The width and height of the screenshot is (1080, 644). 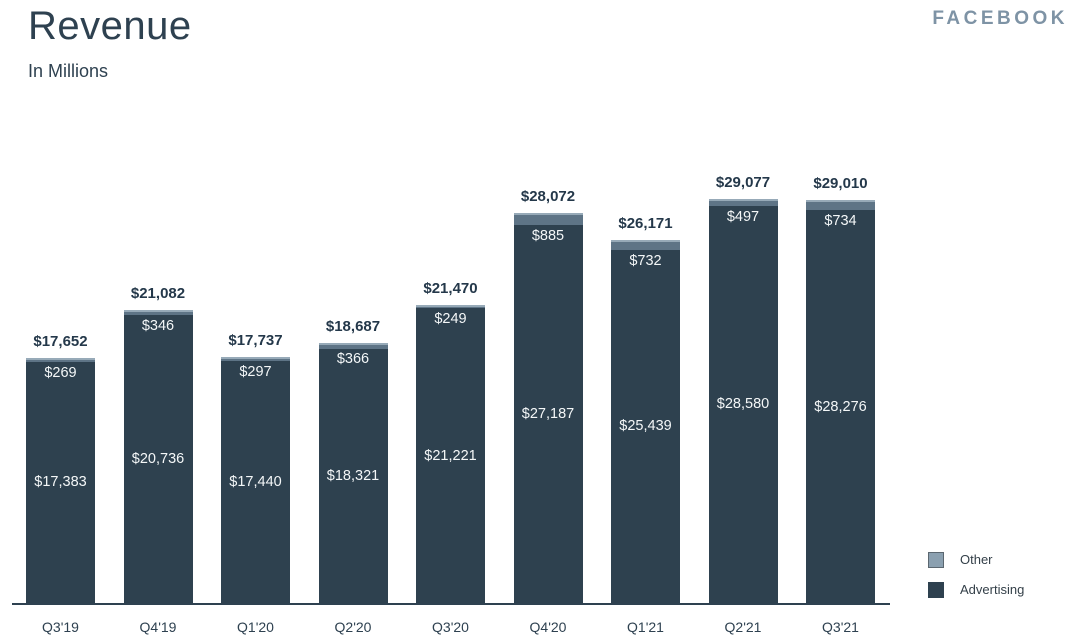 I want to click on advertising-swatch-icon, so click(x=936, y=589).